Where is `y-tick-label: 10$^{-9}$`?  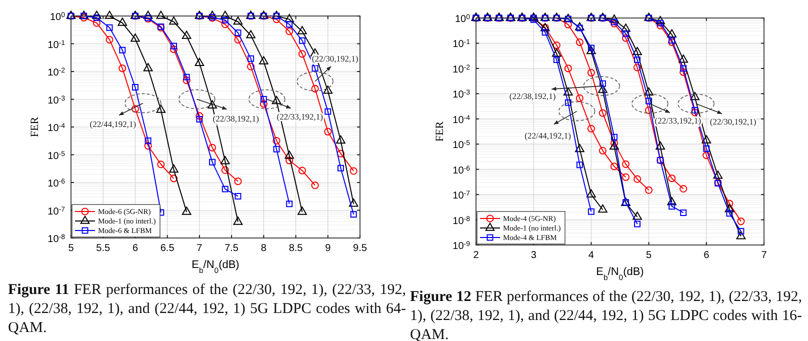
y-tick-label: 10$^{-9}$ is located at coordinates (461, 246).